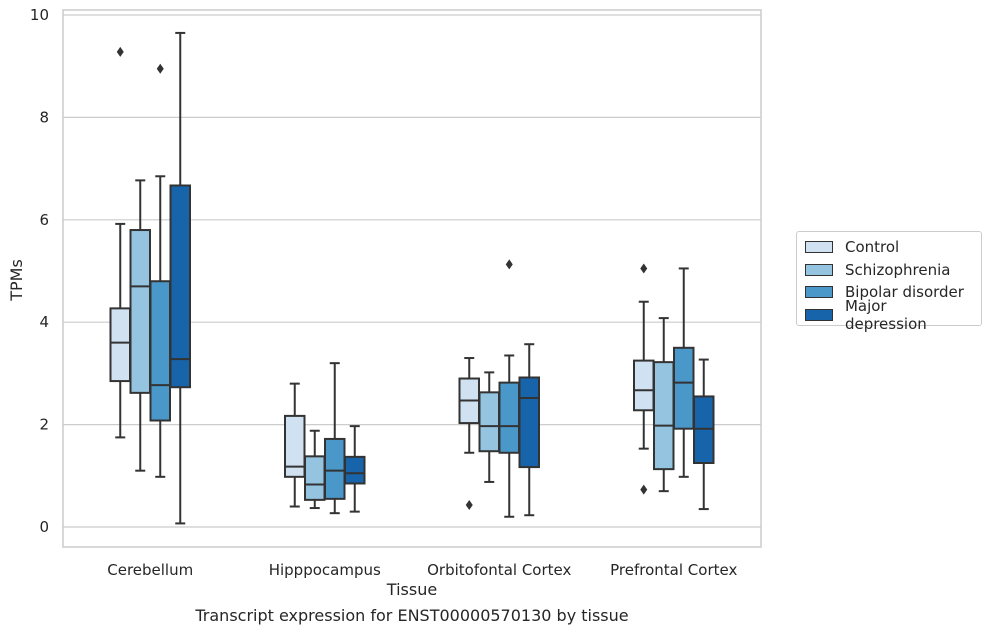 The image size is (992, 634). I want to click on legend-item-control: Control, so click(889, 247).